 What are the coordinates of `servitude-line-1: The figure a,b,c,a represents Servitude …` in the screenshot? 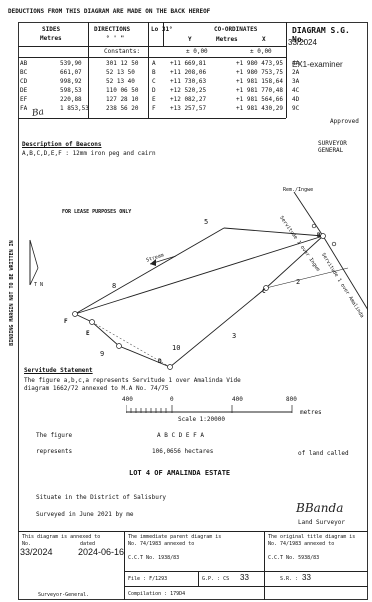 It's located at (132, 380).